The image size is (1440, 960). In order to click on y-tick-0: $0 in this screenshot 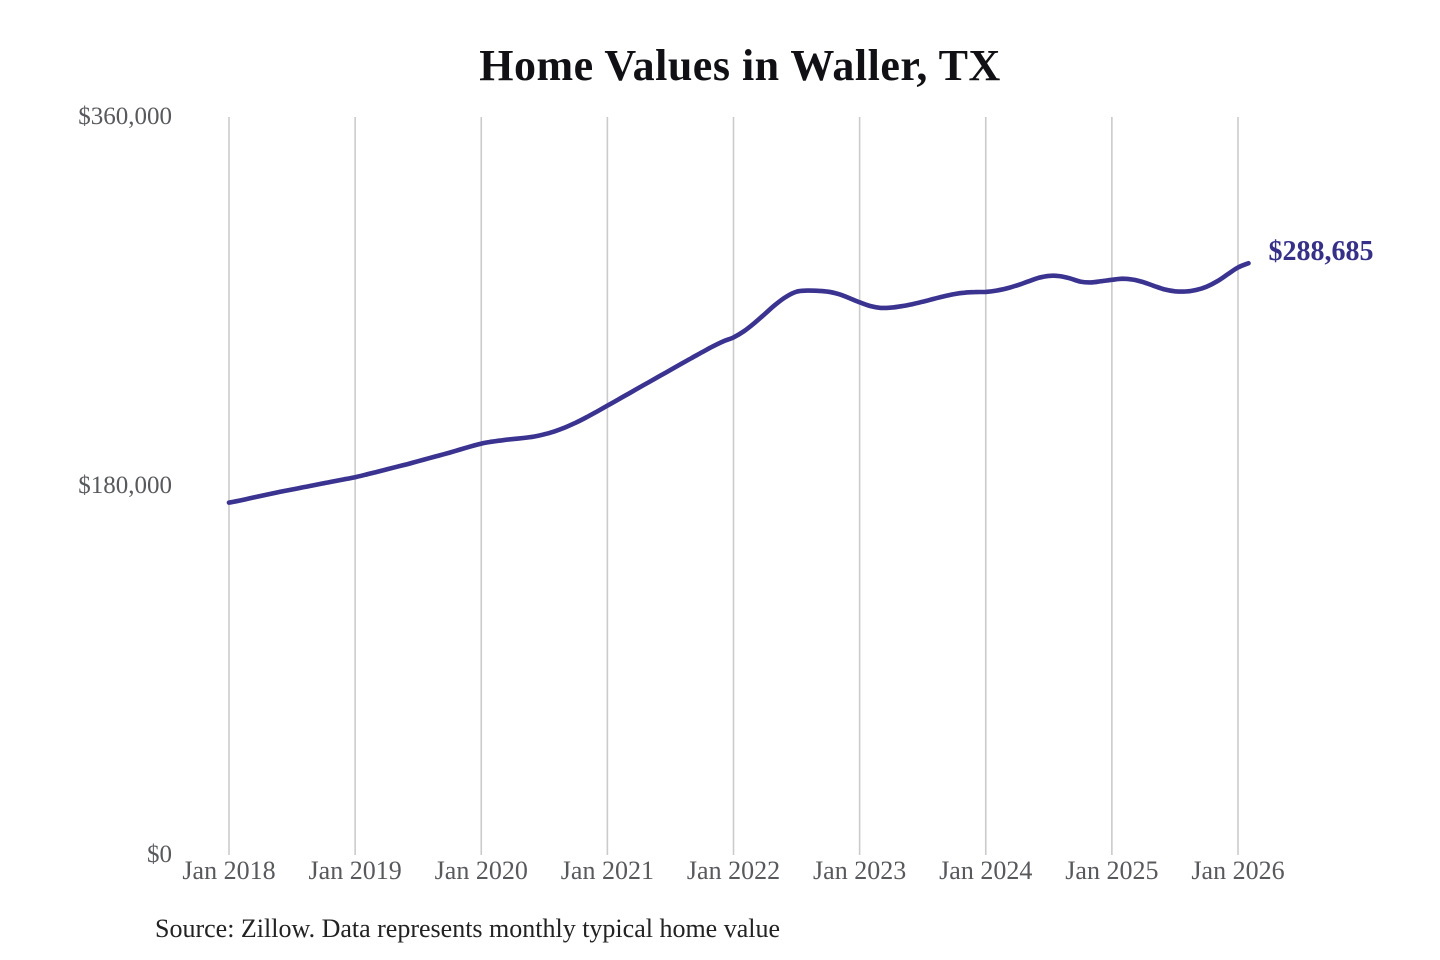, I will do `click(159, 854)`.